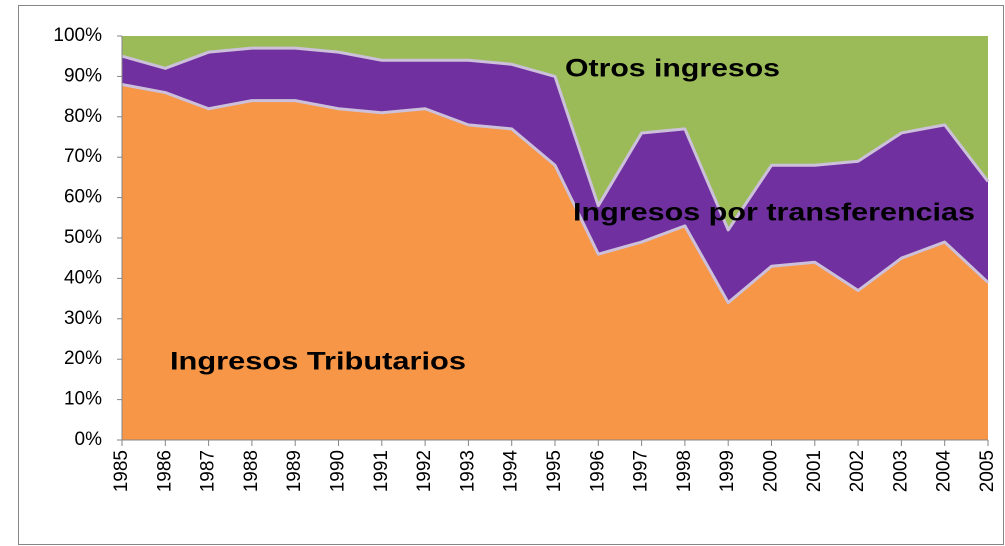 The image size is (1005, 546). I want to click on x-tick-label: 1989, so click(294, 471).